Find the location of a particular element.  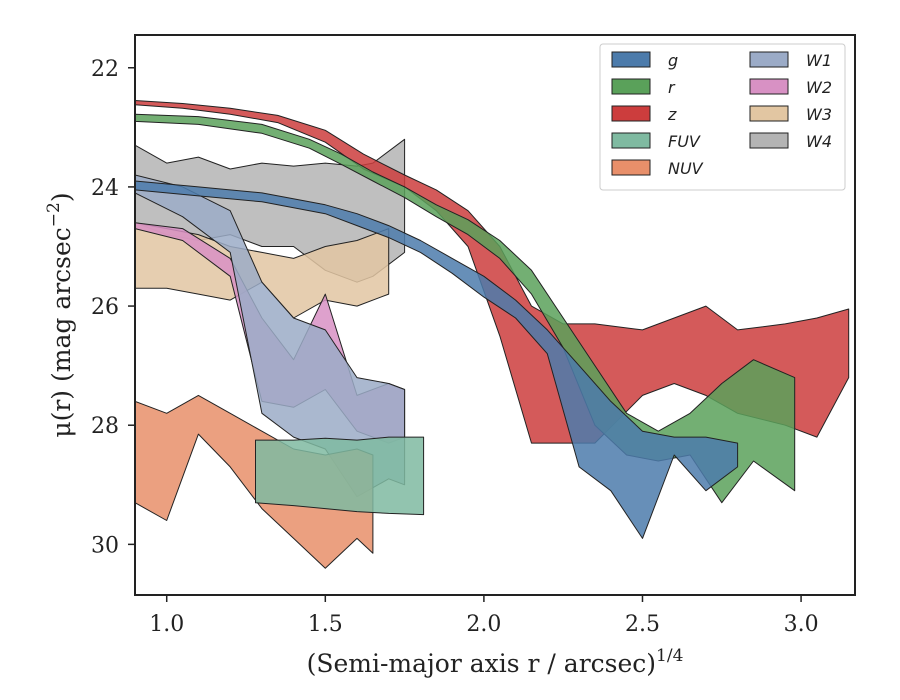

y-tick-label: 30 is located at coordinates (105, 545).